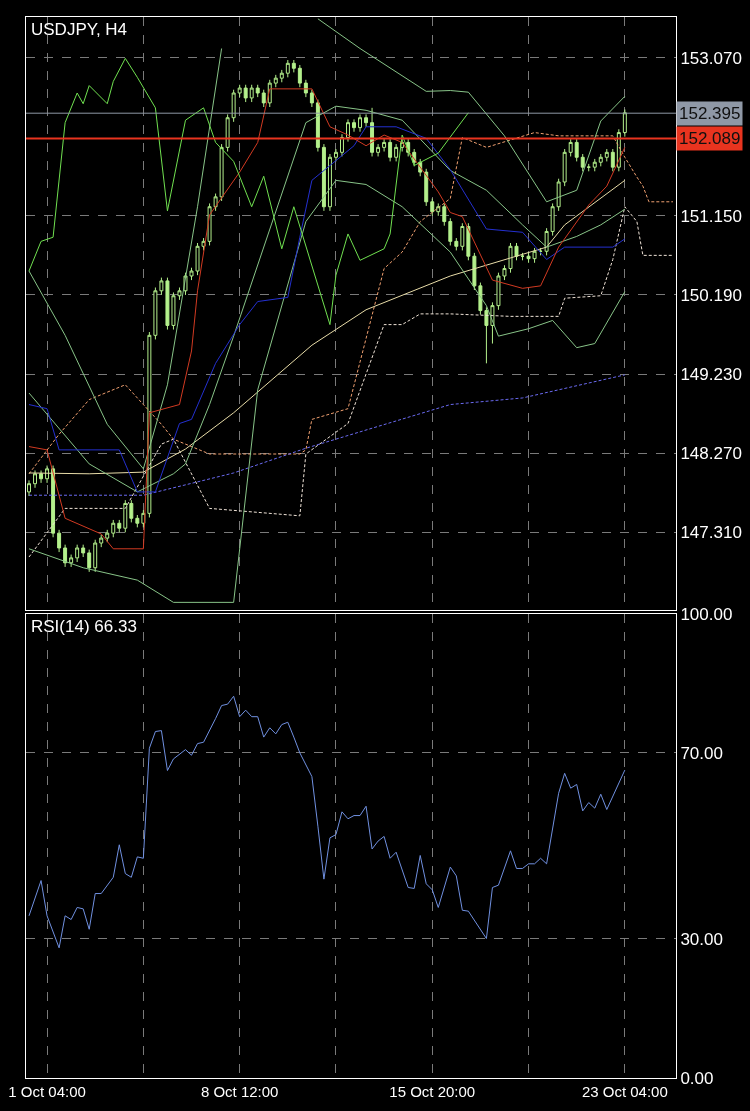 The width and height of the screenshot is (750, 1111). What do you see at coordinates (697, 1078) in the screenshot?
I see `y-tick-label: 0.00` at bounding box center [697, 1078].